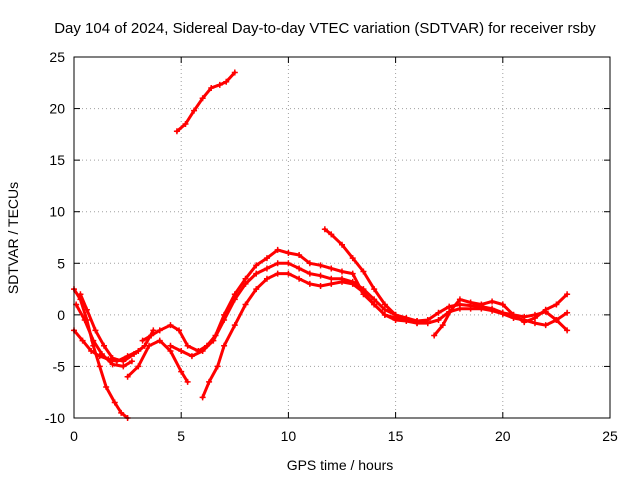 Image resolution: width=640 pixels, height=480 pixels. I want to click on y-axis-tick-labels: -10 -5 0 5 10 15 20 25, so click(55, 237).